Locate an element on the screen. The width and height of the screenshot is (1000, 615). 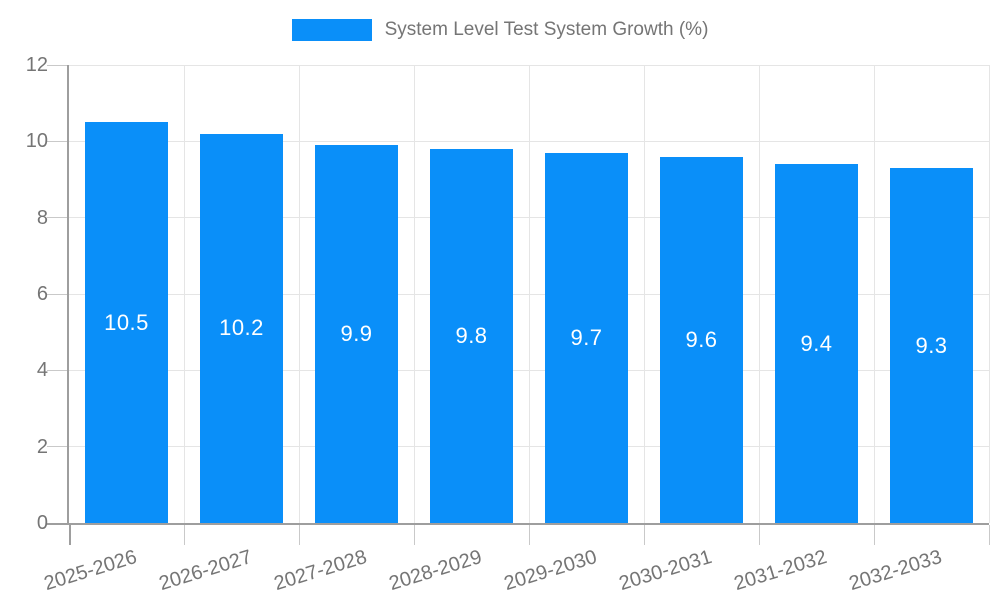
bar-value-label: 10.2 is located at coordinates (241, 328).